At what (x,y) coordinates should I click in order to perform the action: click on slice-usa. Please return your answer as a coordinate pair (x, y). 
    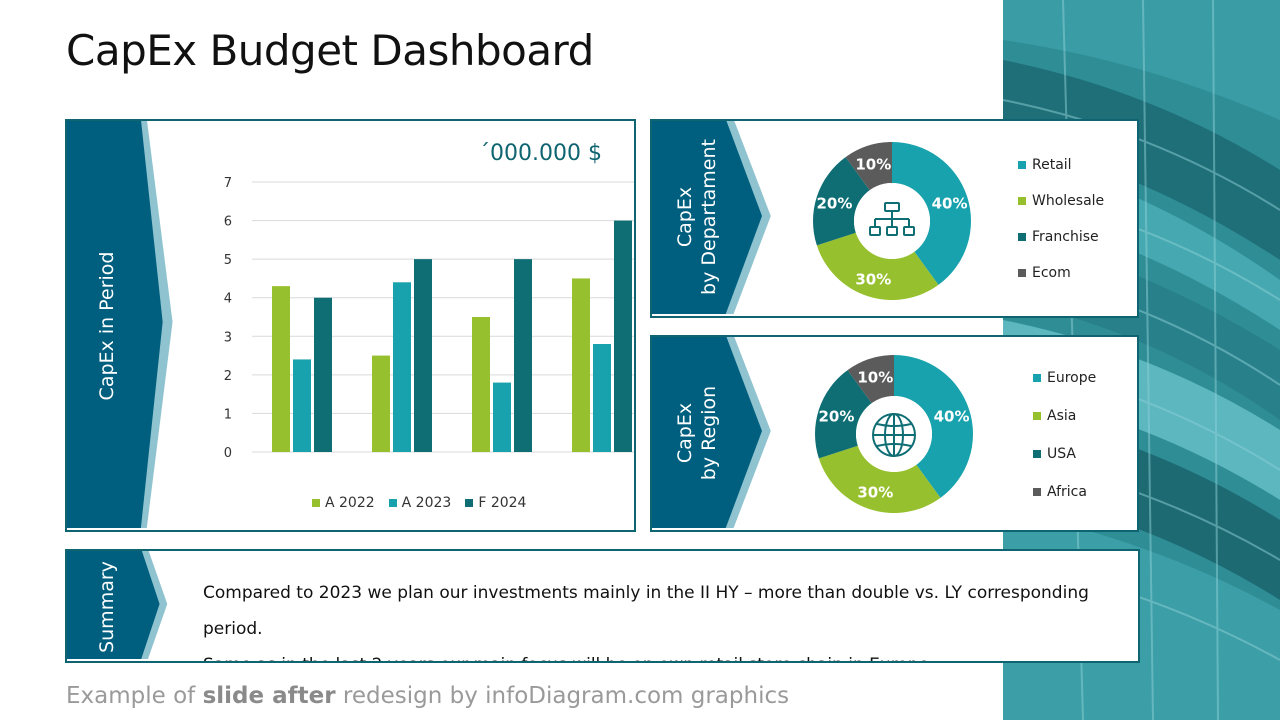
    Looking at the image, I should click on (843, 414).